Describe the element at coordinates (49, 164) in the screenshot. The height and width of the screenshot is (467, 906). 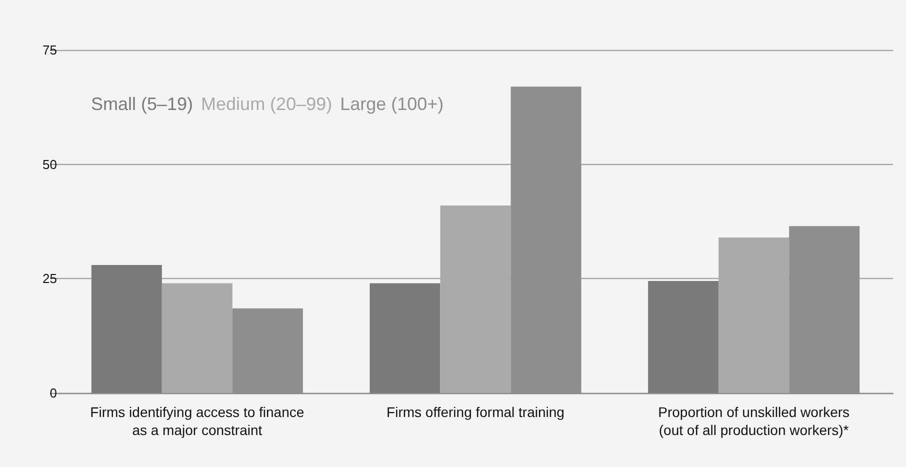
I see `y-tick-label: 50` at that location.